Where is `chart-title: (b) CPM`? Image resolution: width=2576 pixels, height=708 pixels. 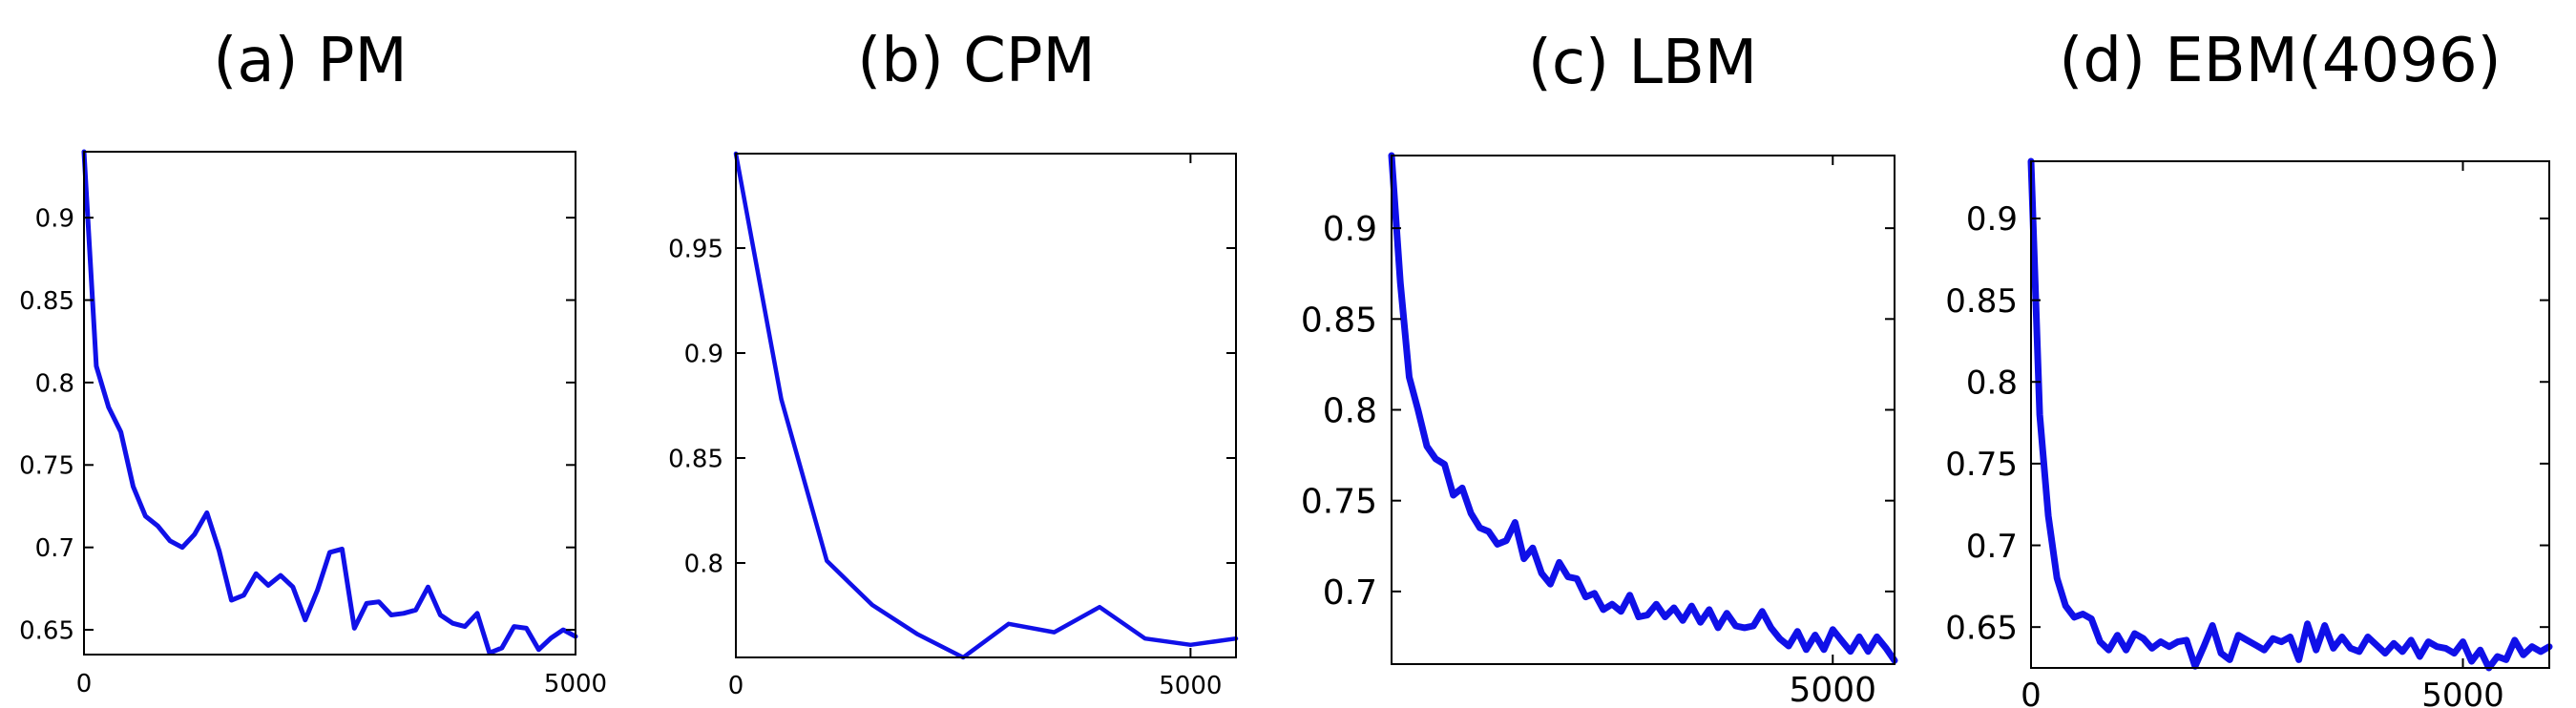 chart-title: (b) CPM is located at coordinates (976, 61).